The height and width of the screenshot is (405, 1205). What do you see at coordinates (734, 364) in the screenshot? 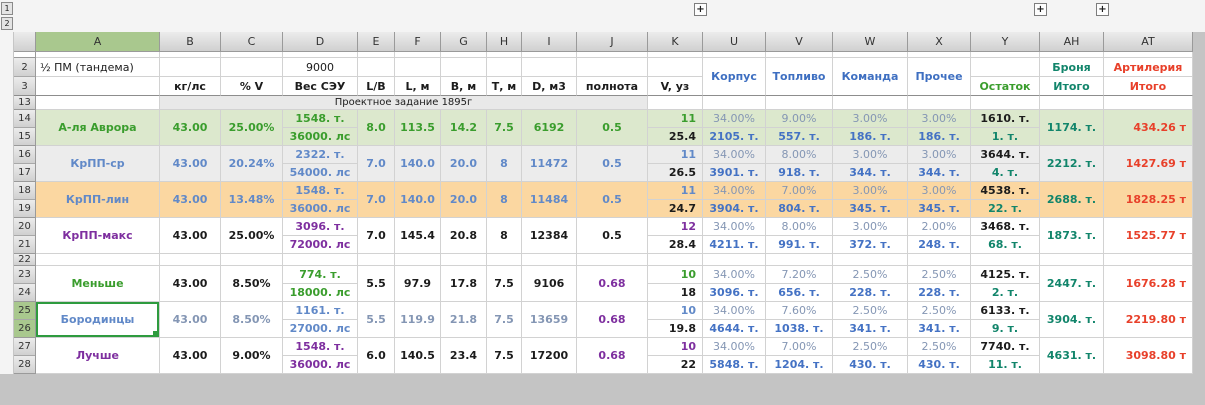
I see `cell-U28: 5848. т.` at bounding box center [734, 364].